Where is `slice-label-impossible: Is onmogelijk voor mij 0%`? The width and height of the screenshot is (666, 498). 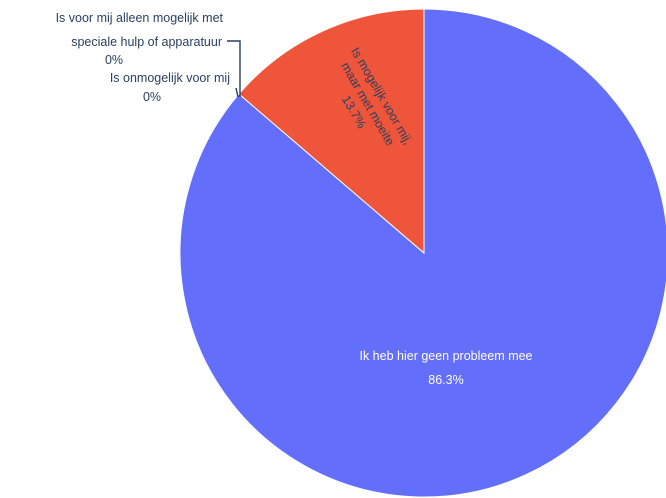 slice-label-impossible: Is onmogelijk voor mij 0% is located at coordinates (174, 87).